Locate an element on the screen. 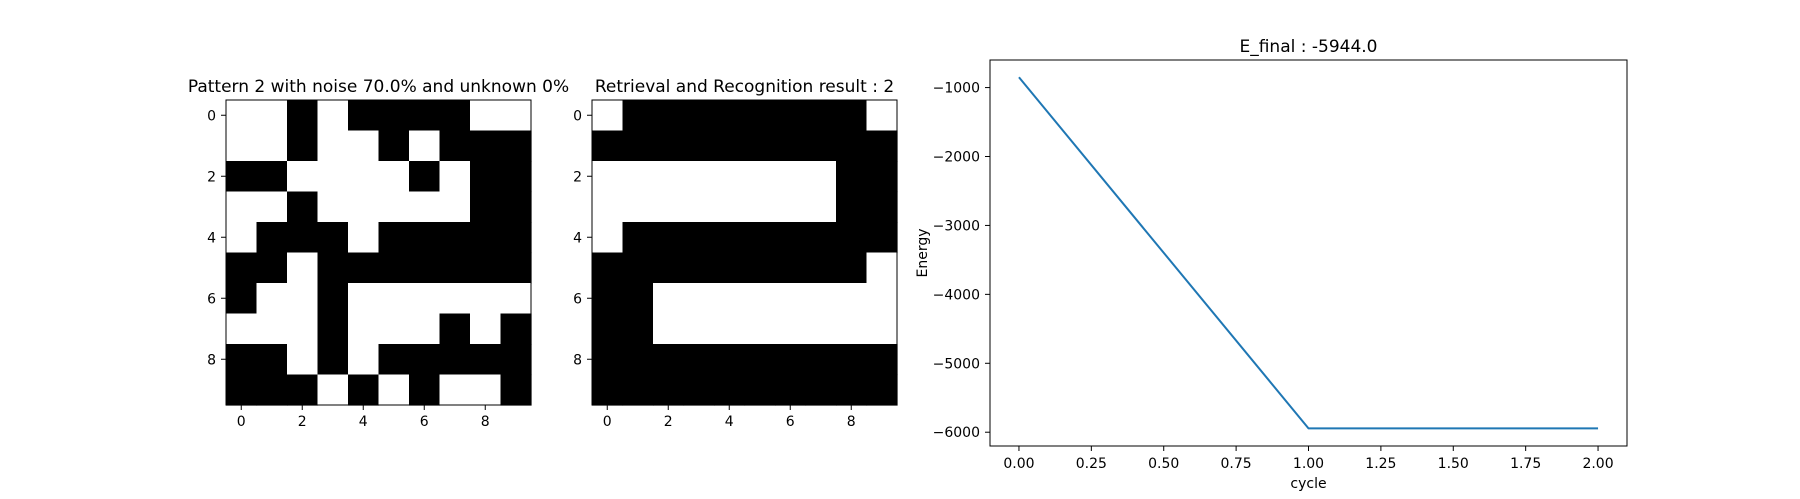 The width and height of the screenshot is (1800, 499). y-axis-label: Energy is located at coordinates (923, 252).